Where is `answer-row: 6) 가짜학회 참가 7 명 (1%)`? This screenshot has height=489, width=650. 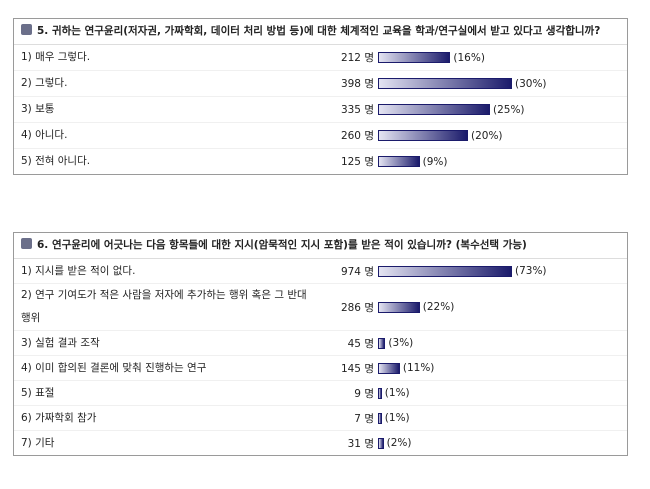 answer-row: 6) 가짜학회 참가 7 명 (1%) is located at coordinates (320, 418).